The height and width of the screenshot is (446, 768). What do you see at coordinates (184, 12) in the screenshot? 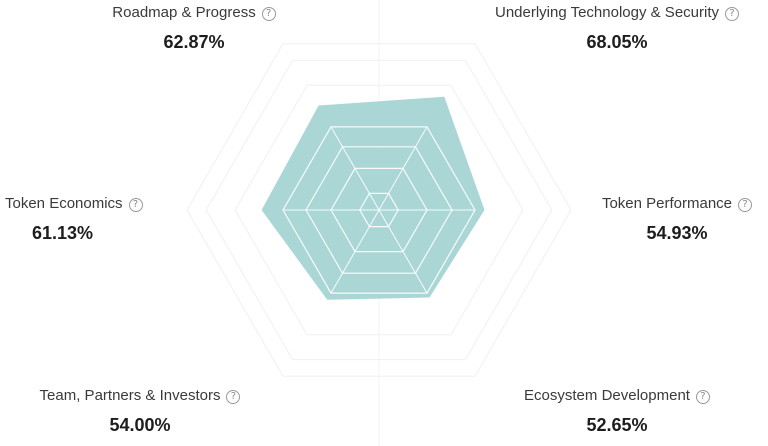
I see `metric-label-roadmap-progress: Roadmap & Progress` at bounding box center [184, 12].